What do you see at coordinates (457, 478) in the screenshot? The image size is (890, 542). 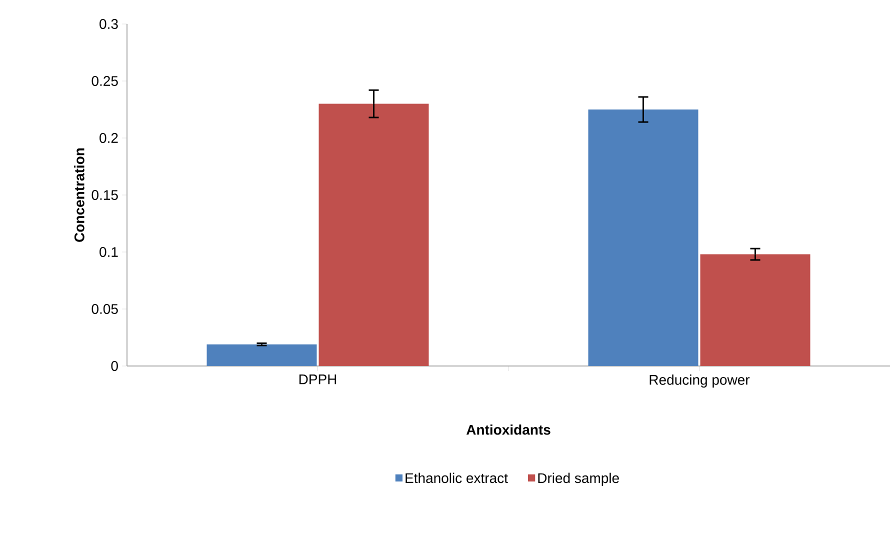 I see `legend-label: Ethanolic extract` at bounding box center [457, 478].